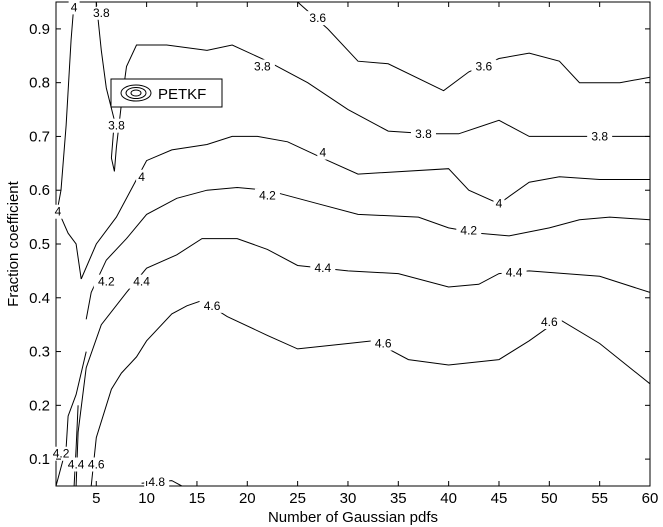 This screenshot has height=527, width=663. I want to click on contour-label: 4.8, so click(156, 482).